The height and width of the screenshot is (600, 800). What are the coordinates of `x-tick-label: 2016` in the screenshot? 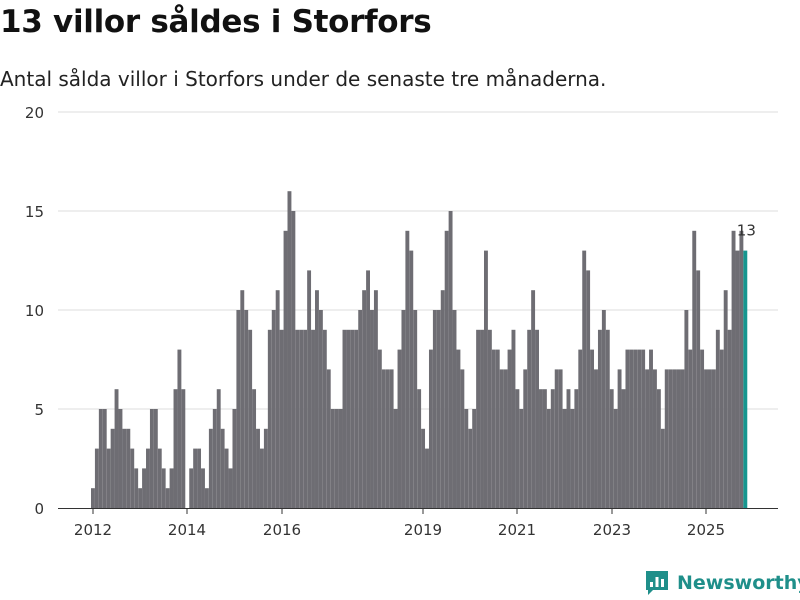 It's located at (282, 530).